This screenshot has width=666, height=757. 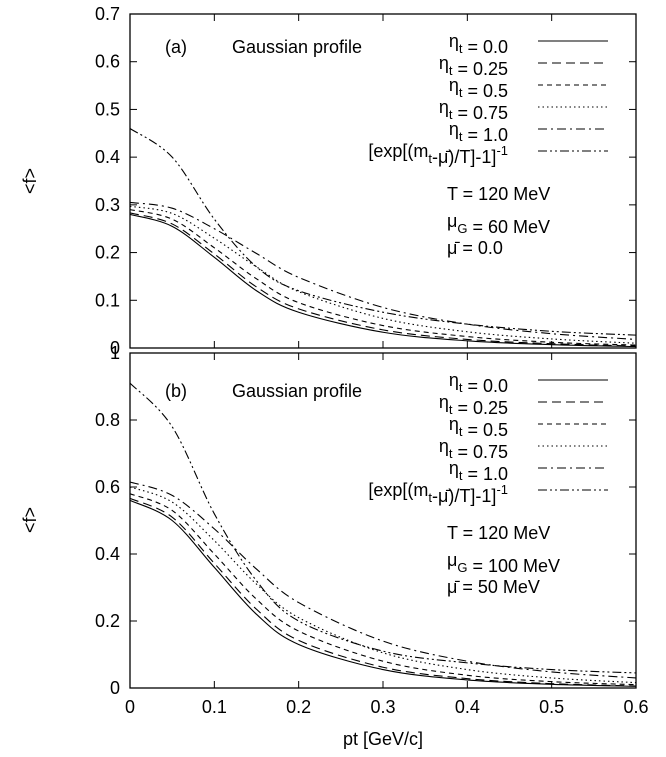 I want to click on parameter-line-2: μ̄ = 50 MeV, so click(x=493, y=587).